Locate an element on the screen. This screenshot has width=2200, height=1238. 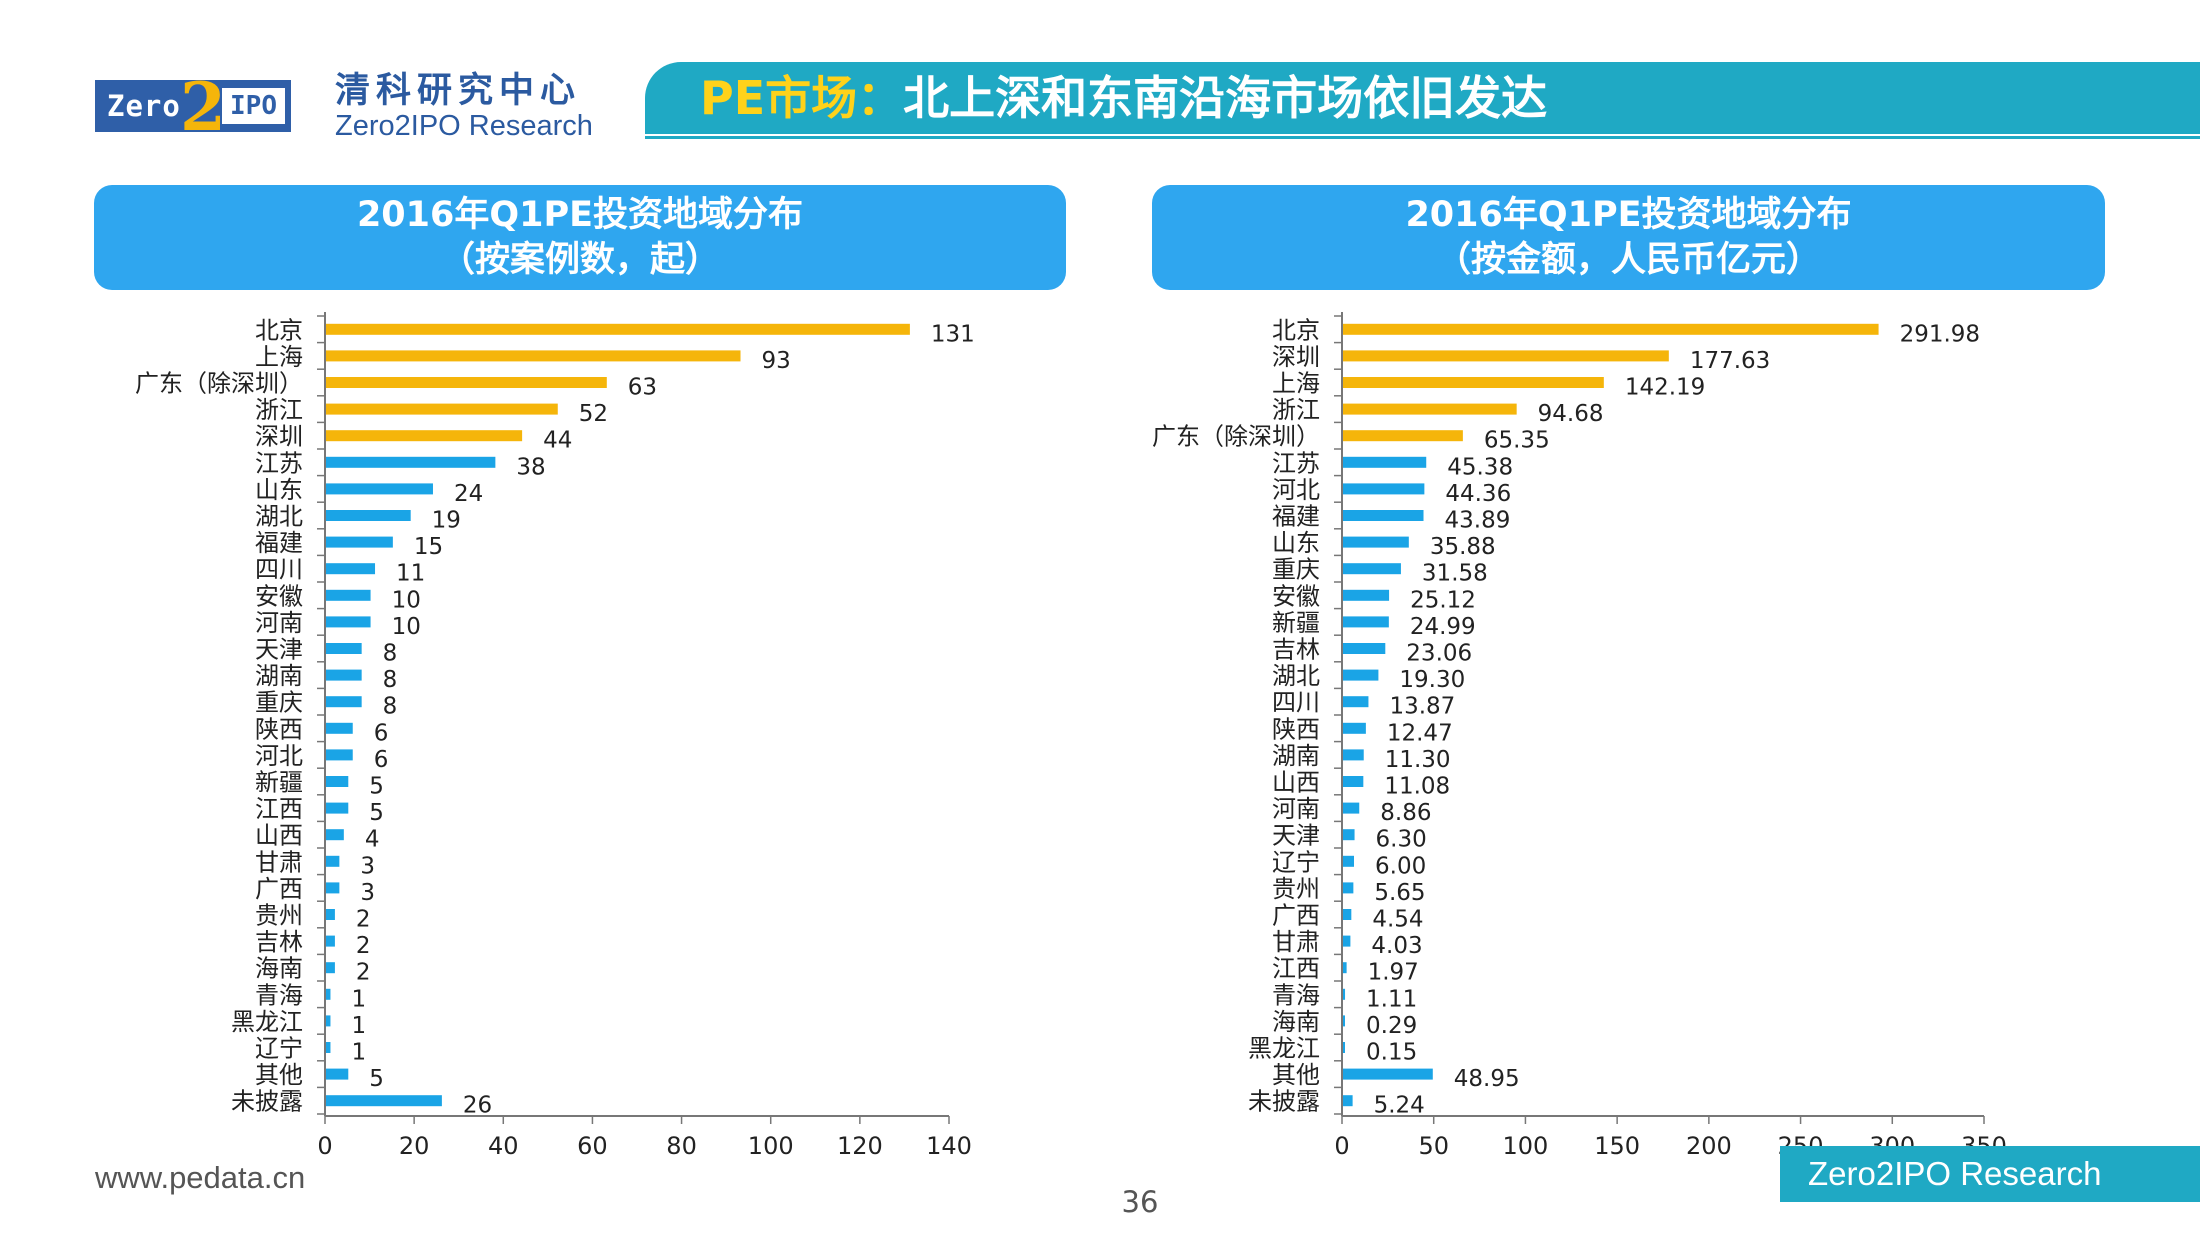
x-tick-label: 40 is located at coordinates (503, 1146).